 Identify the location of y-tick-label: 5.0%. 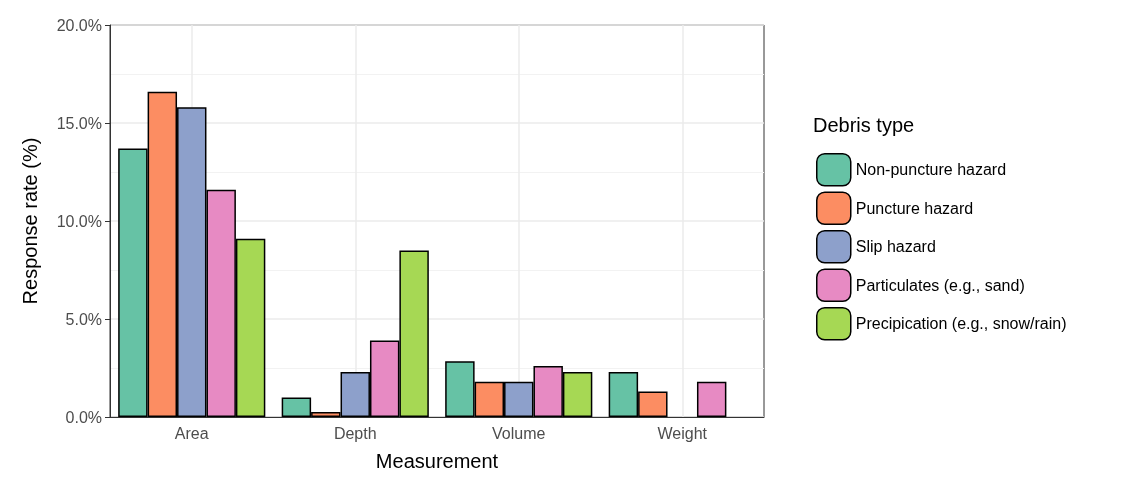
(83, 319).